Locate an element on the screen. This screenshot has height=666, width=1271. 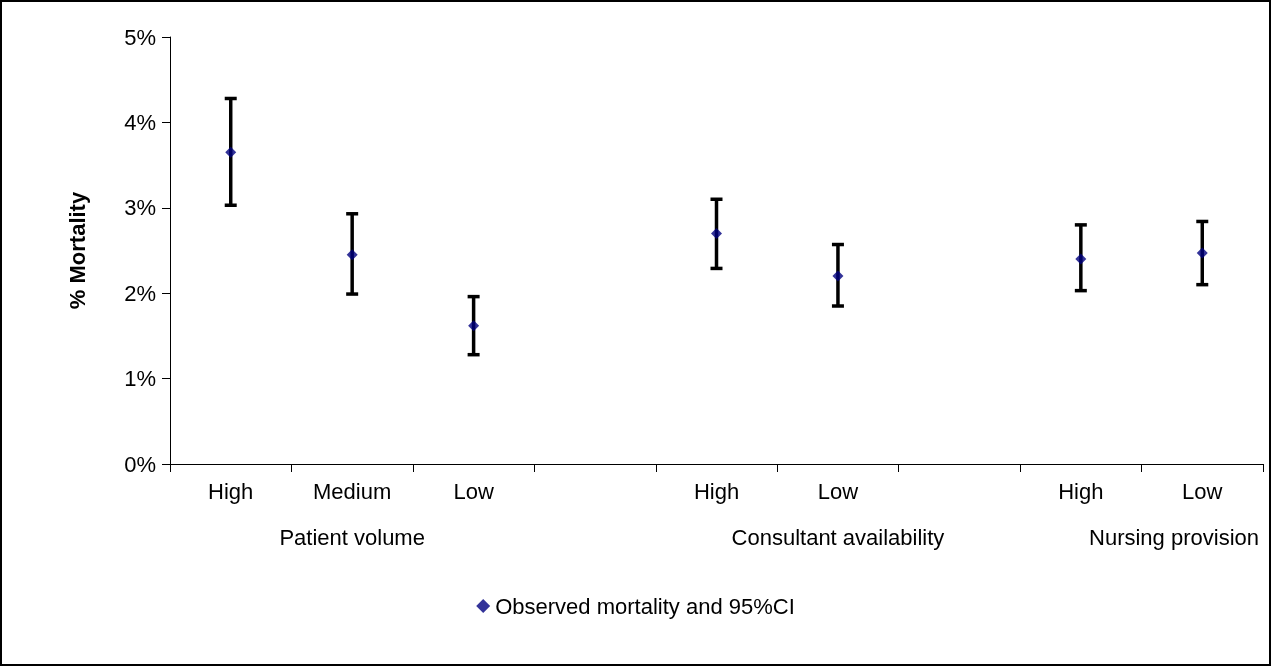
text: Consultant availability is located at coordinates (838, 537).